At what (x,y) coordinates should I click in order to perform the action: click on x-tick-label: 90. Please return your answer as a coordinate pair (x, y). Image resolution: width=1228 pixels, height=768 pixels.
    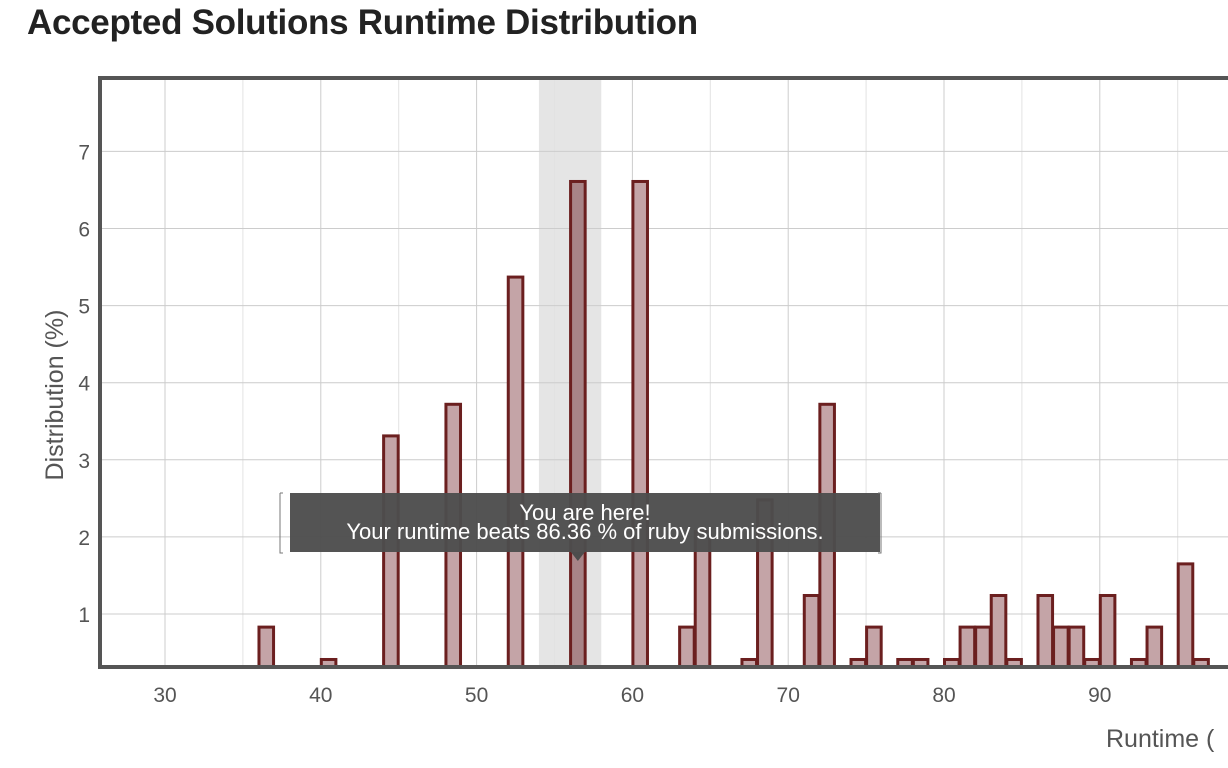
    Looking at the image, I should click on (1099, 695).